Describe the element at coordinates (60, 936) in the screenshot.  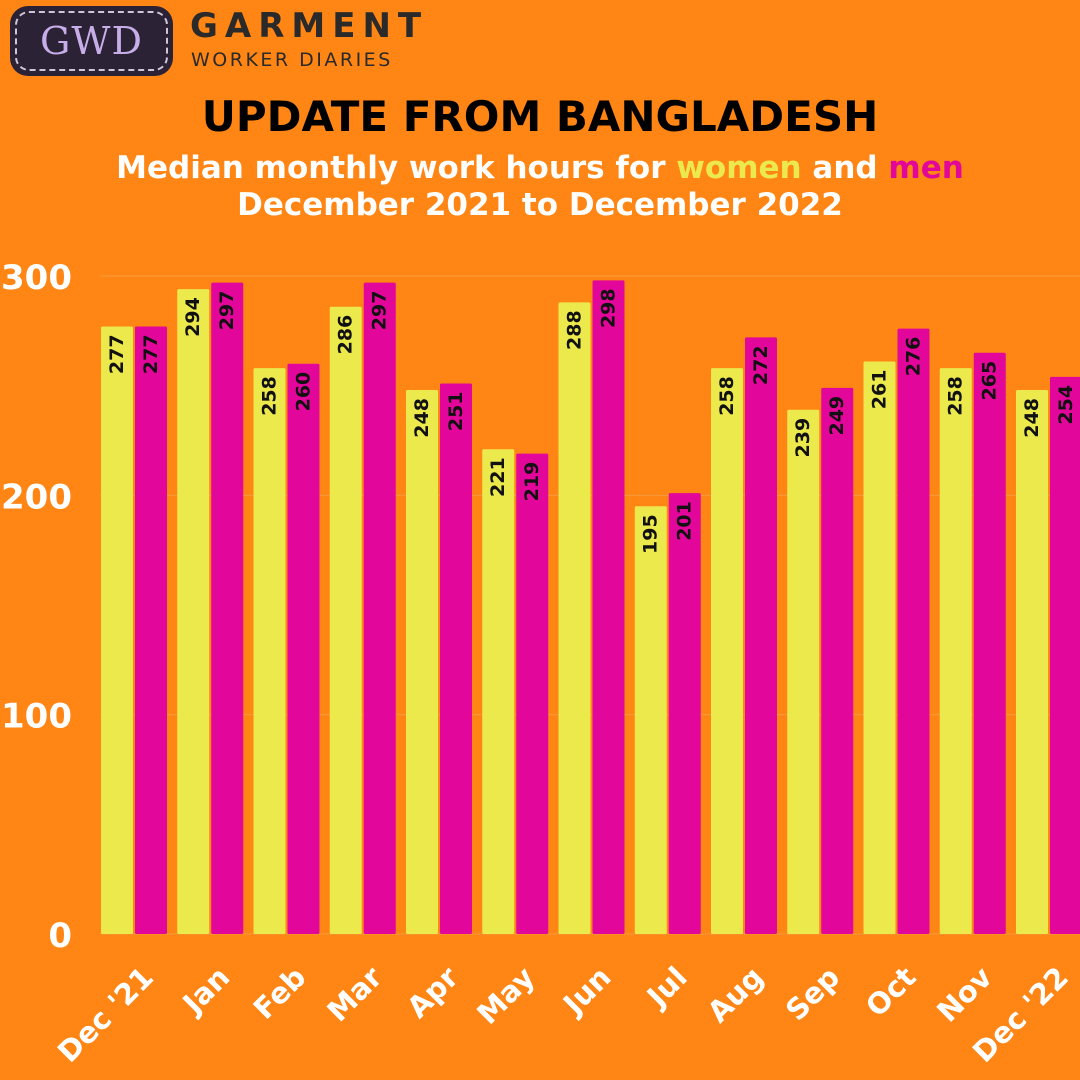
I see `y-tick-label: 0` at that location.